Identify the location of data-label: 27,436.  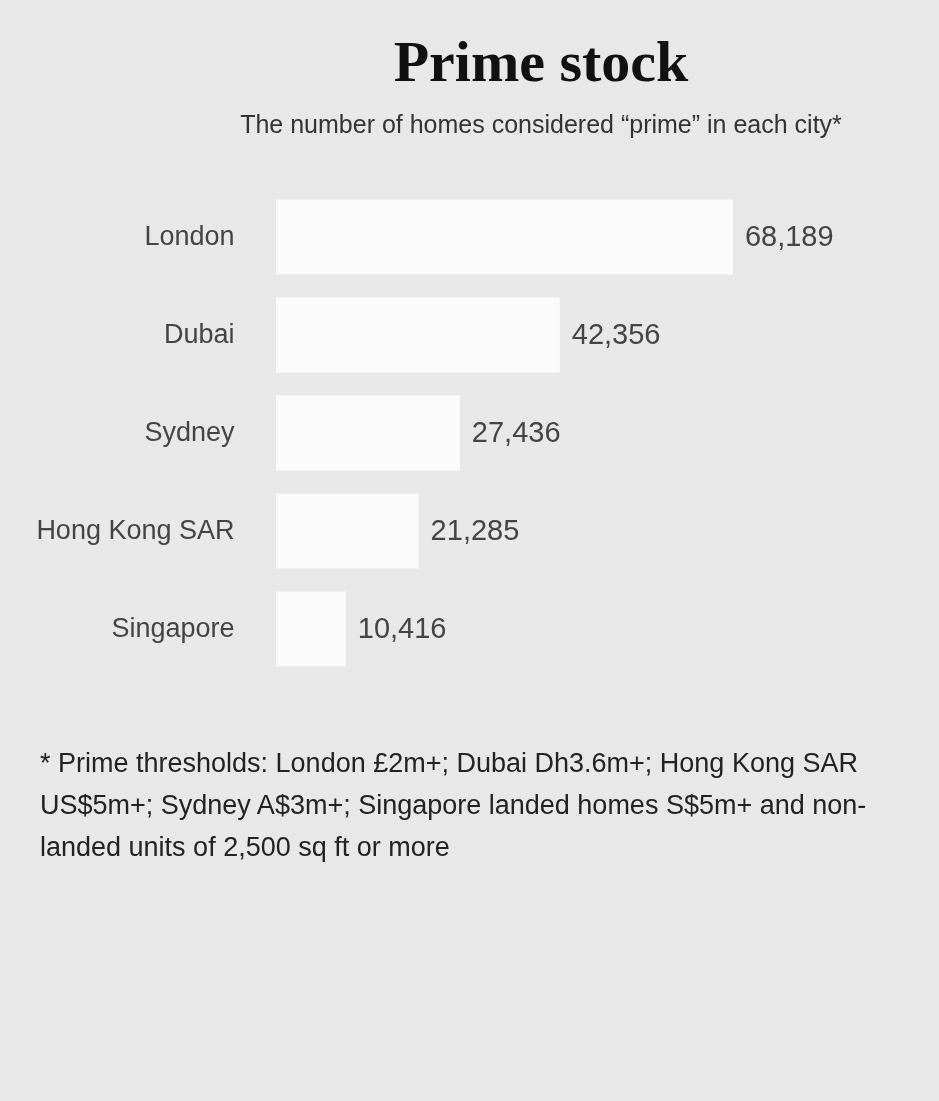
(516, 432).